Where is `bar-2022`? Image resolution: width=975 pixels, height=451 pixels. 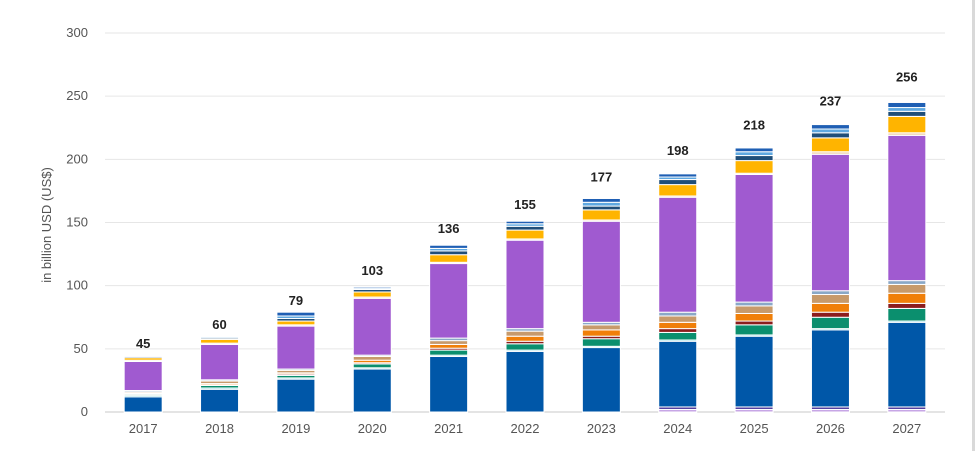 bar-2022 is located at coordinates (525, 316).